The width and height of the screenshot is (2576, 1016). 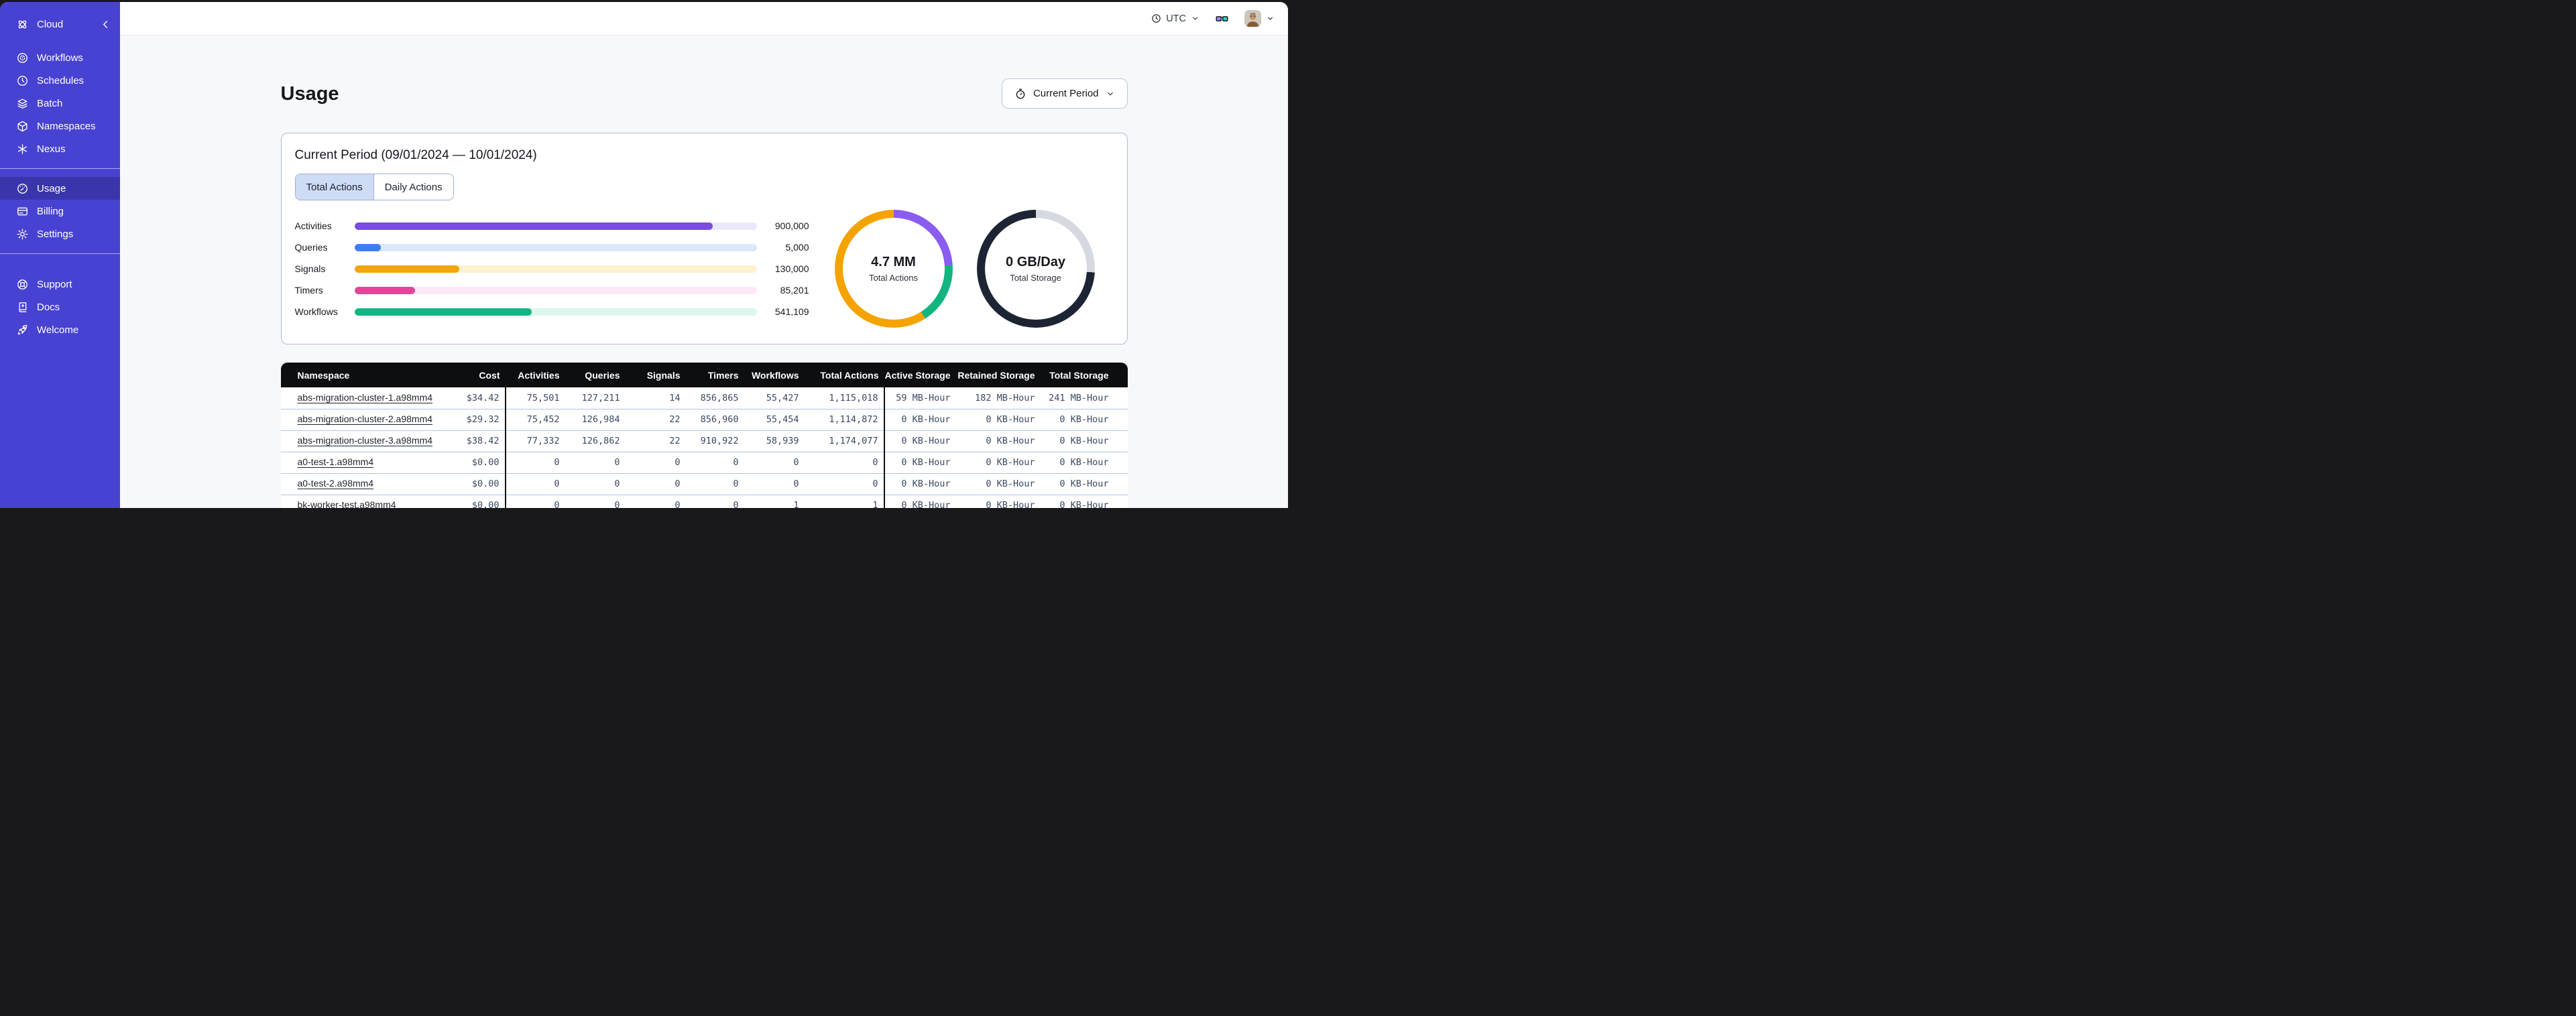 What do you see at coordinates (535, 441) in the screenshot?
I see `table-cell: 77,332` at bounding box center [535, 441].